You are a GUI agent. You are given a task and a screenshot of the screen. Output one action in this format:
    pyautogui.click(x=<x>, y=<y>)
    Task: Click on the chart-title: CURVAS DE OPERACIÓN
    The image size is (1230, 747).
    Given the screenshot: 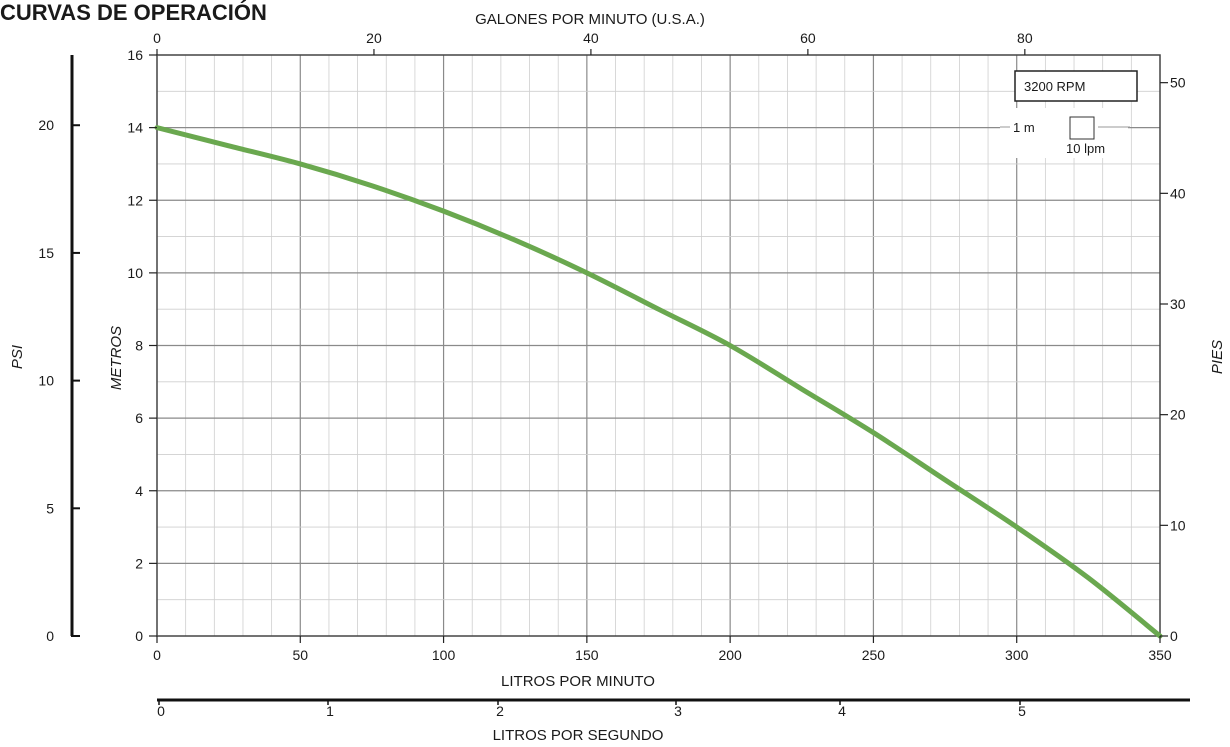 What is the action you would take?
    pyautogui.click(x=133, y=12)
    